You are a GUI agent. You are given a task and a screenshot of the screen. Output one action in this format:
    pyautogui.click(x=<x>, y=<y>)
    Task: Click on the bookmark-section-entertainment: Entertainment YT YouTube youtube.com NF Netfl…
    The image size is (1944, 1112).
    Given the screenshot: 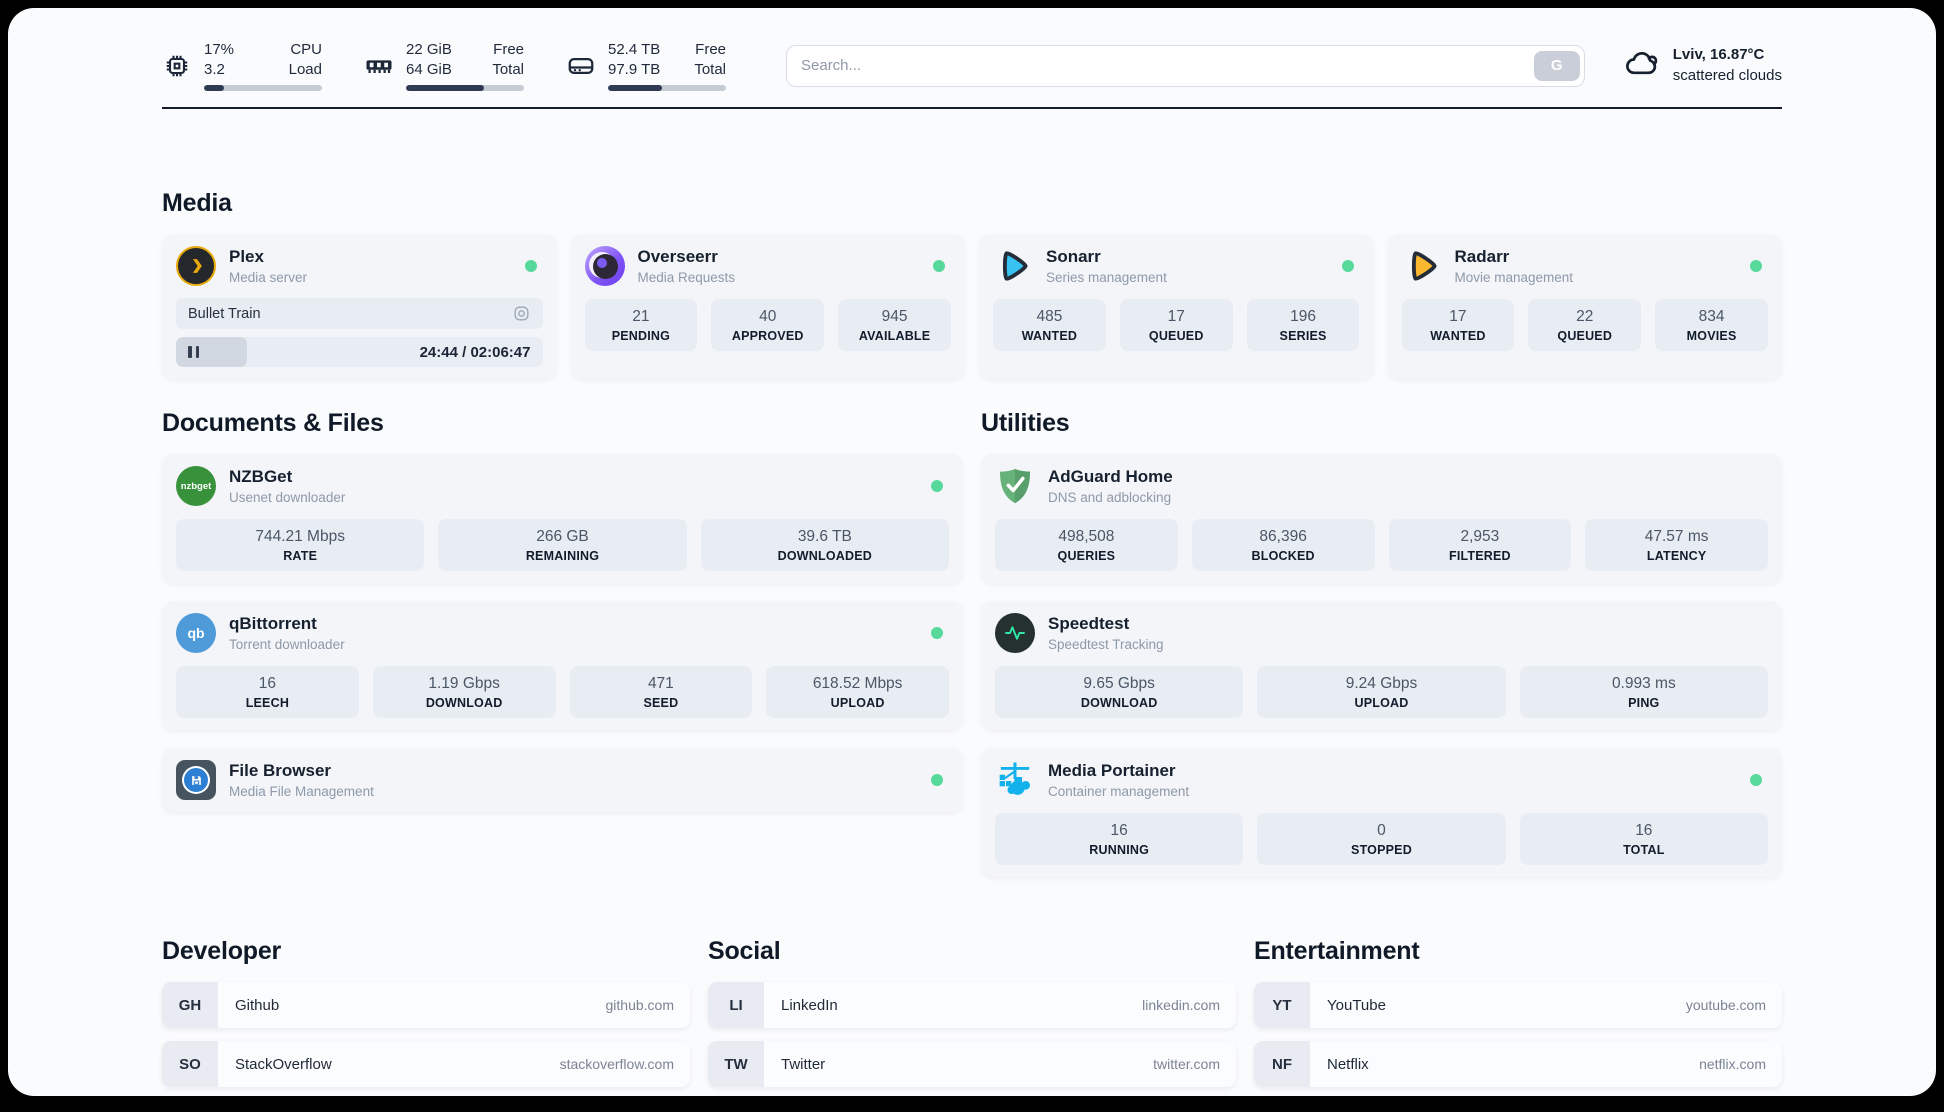 What is the action you would take?
    pyautogui.click(x=1518, y=1016)
    